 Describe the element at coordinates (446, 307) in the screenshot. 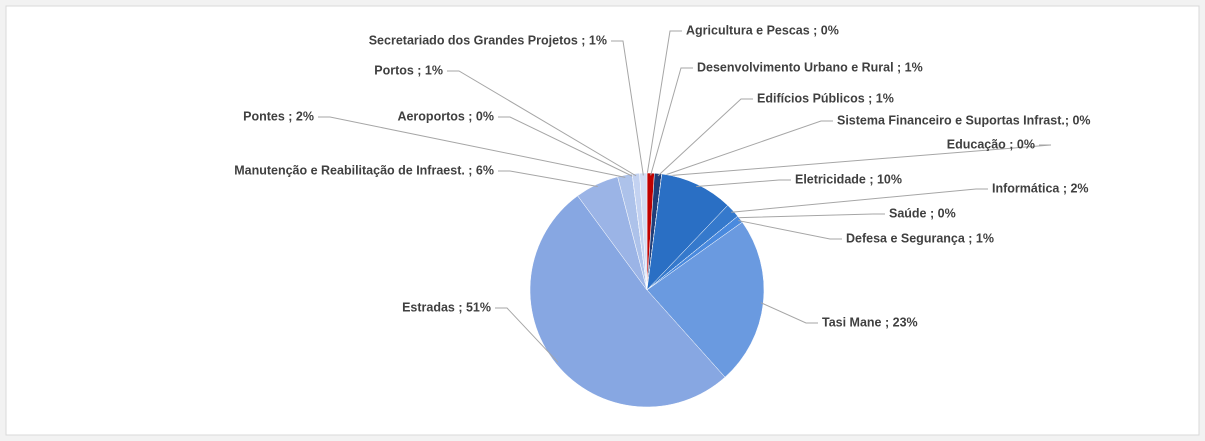

I see `data-label: Estradas ; 51%` at that location.